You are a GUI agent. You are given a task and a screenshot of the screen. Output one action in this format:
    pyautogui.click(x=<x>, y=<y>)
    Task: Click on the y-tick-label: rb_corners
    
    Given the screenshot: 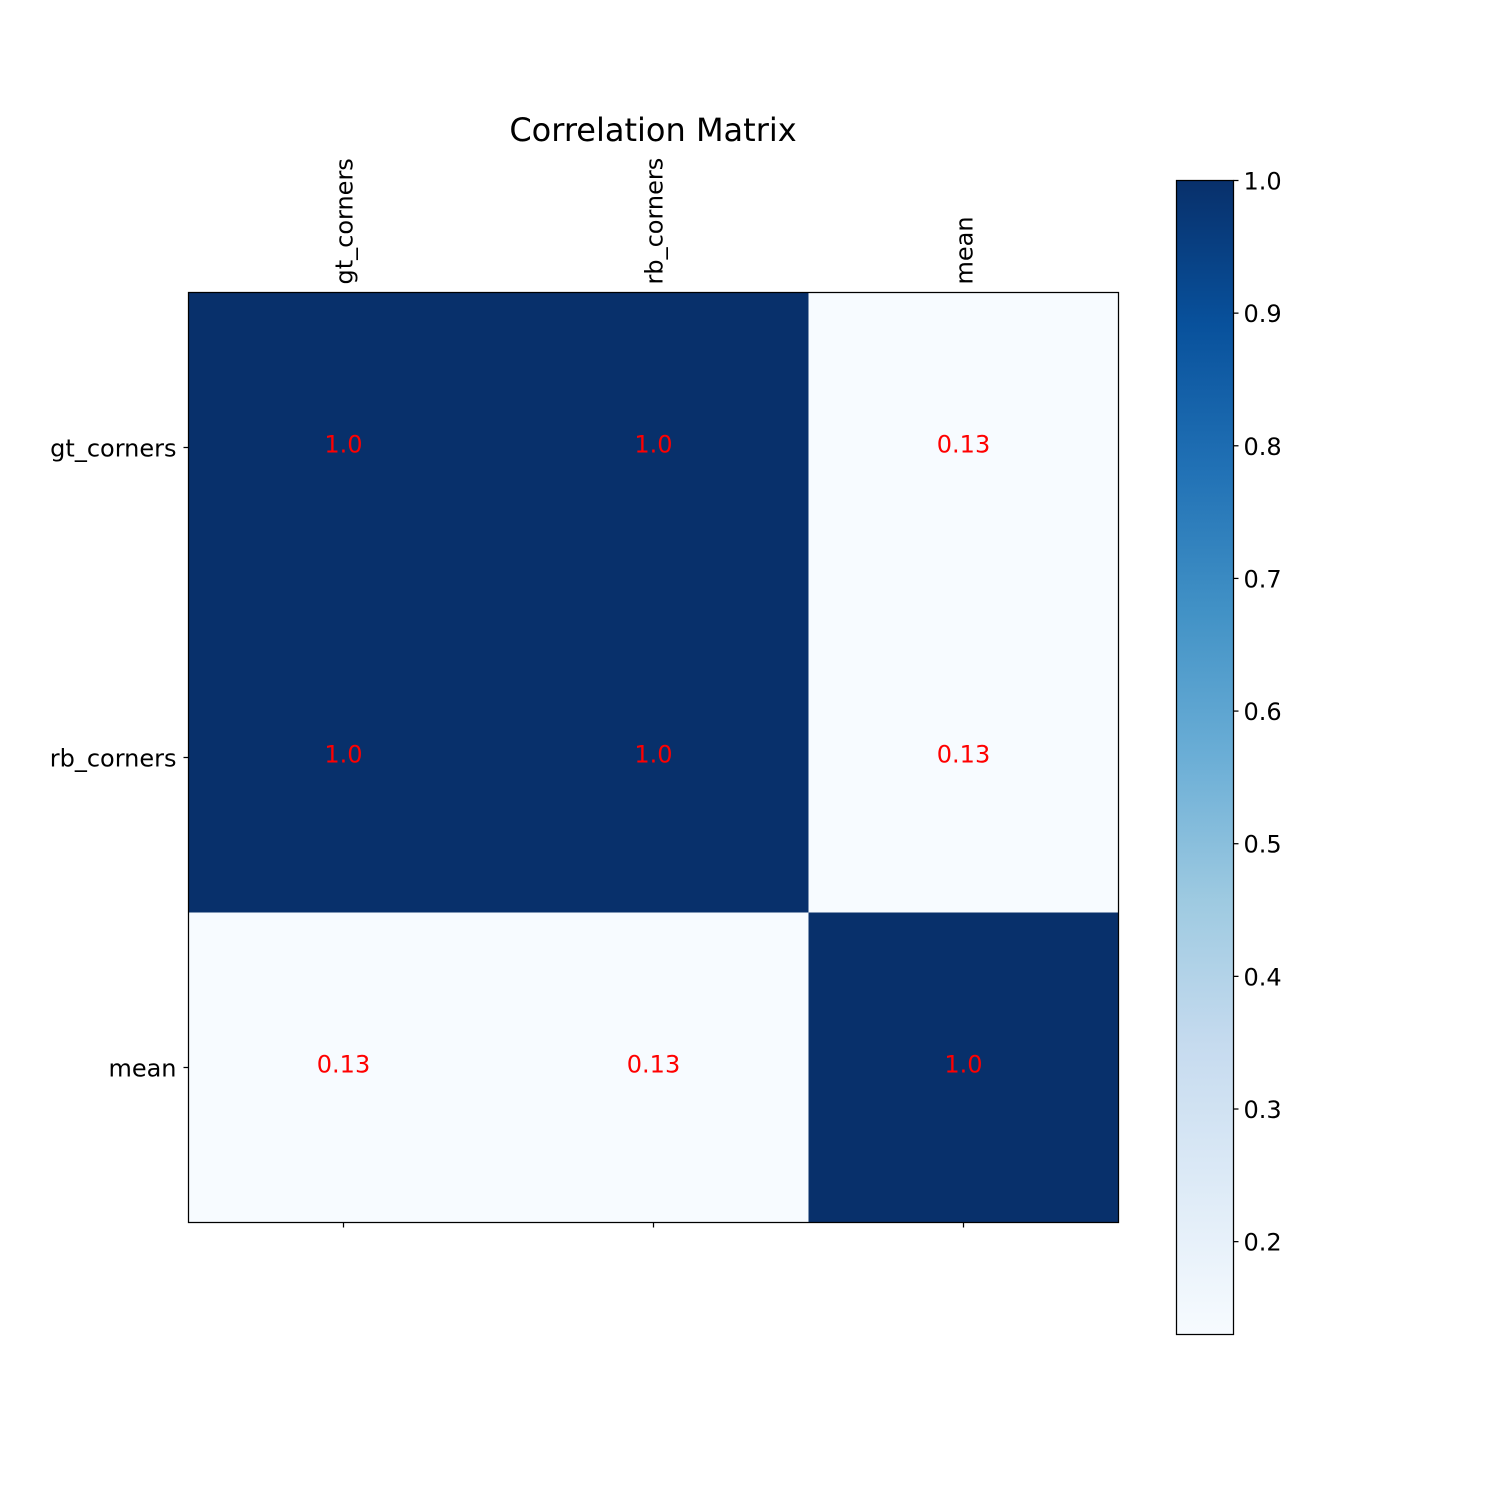 What is the action you would take?
    pyautogui.click(x=113, y=759)
    